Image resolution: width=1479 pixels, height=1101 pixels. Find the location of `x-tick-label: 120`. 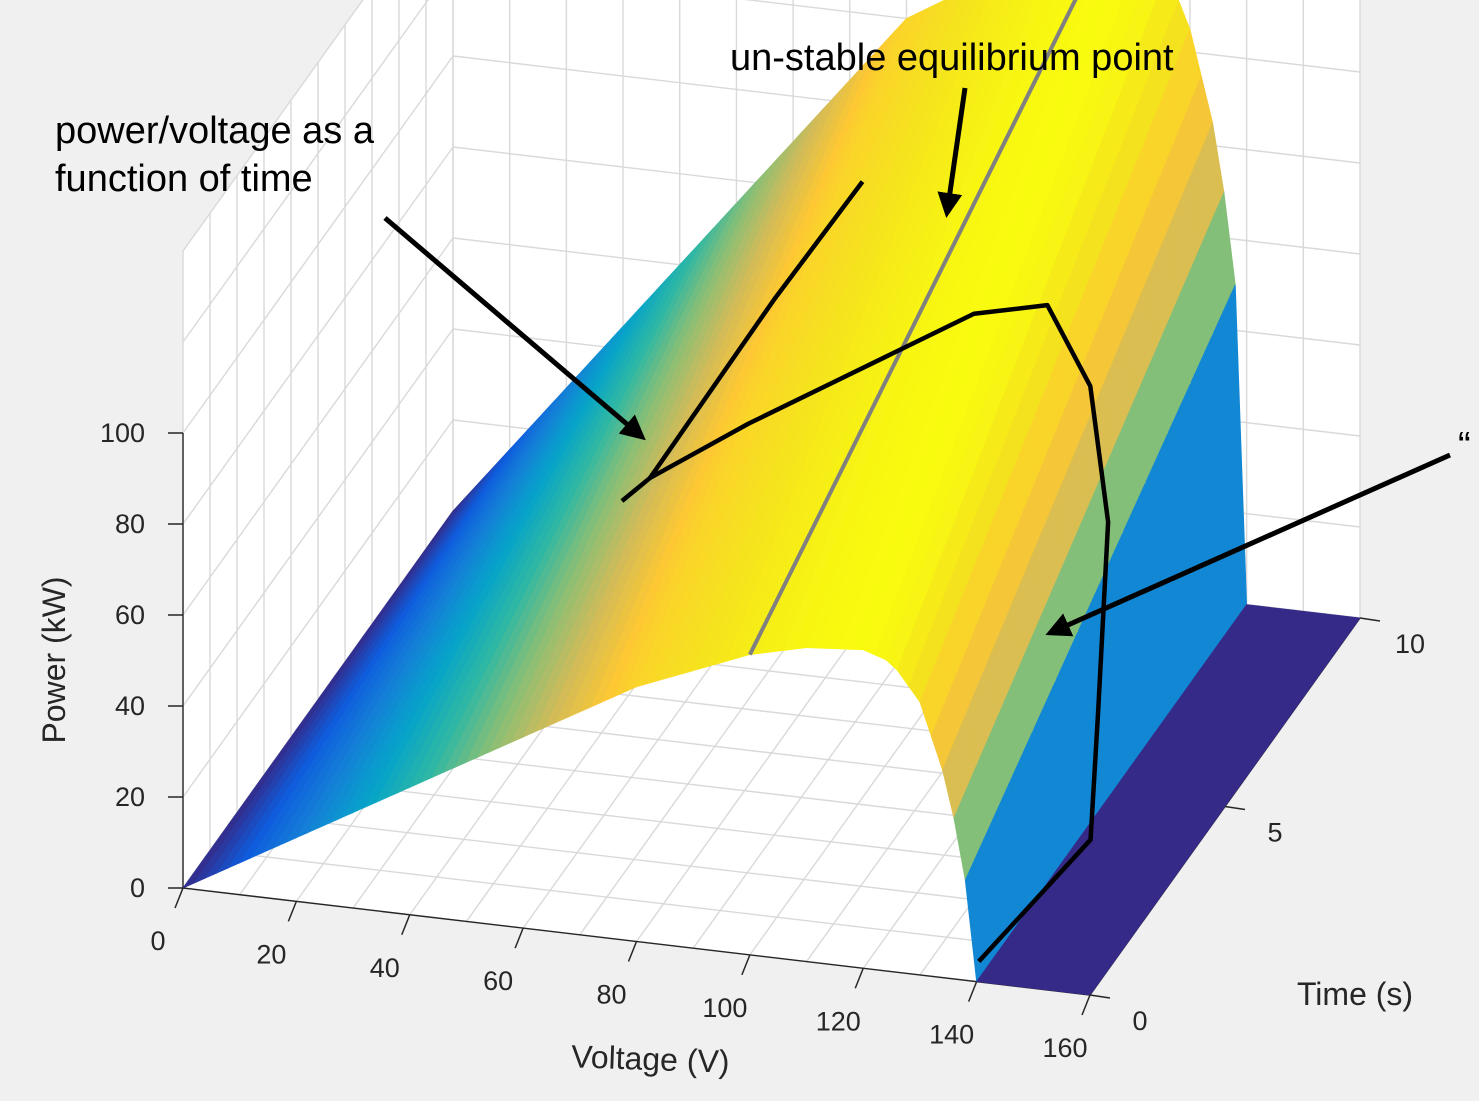

x-tick-label: 120 is located at coordinates (838, 1021).